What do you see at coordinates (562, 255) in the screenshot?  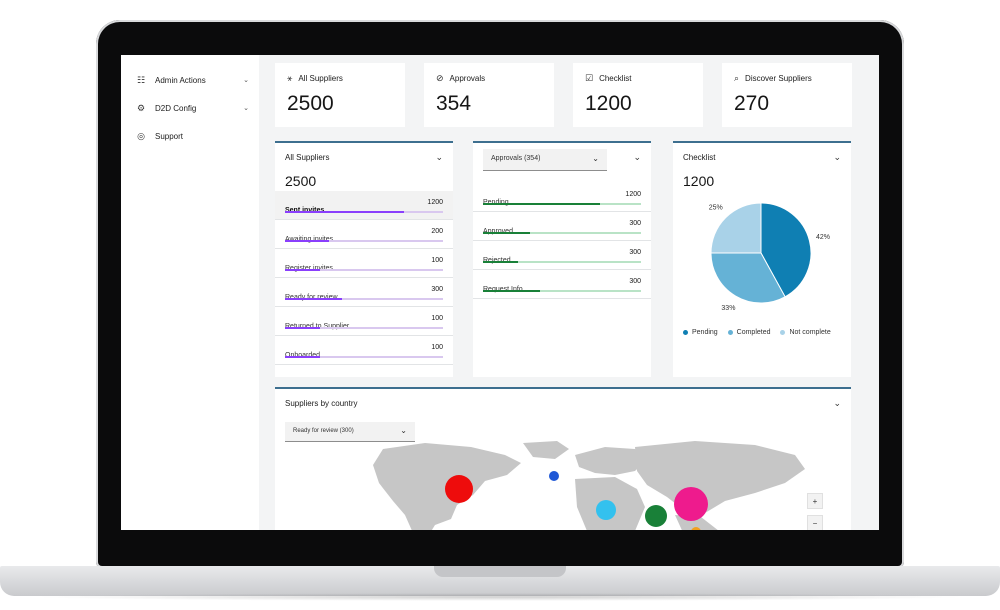 I see `bar-row: Rejected 300` at bounding box center [562, 255].